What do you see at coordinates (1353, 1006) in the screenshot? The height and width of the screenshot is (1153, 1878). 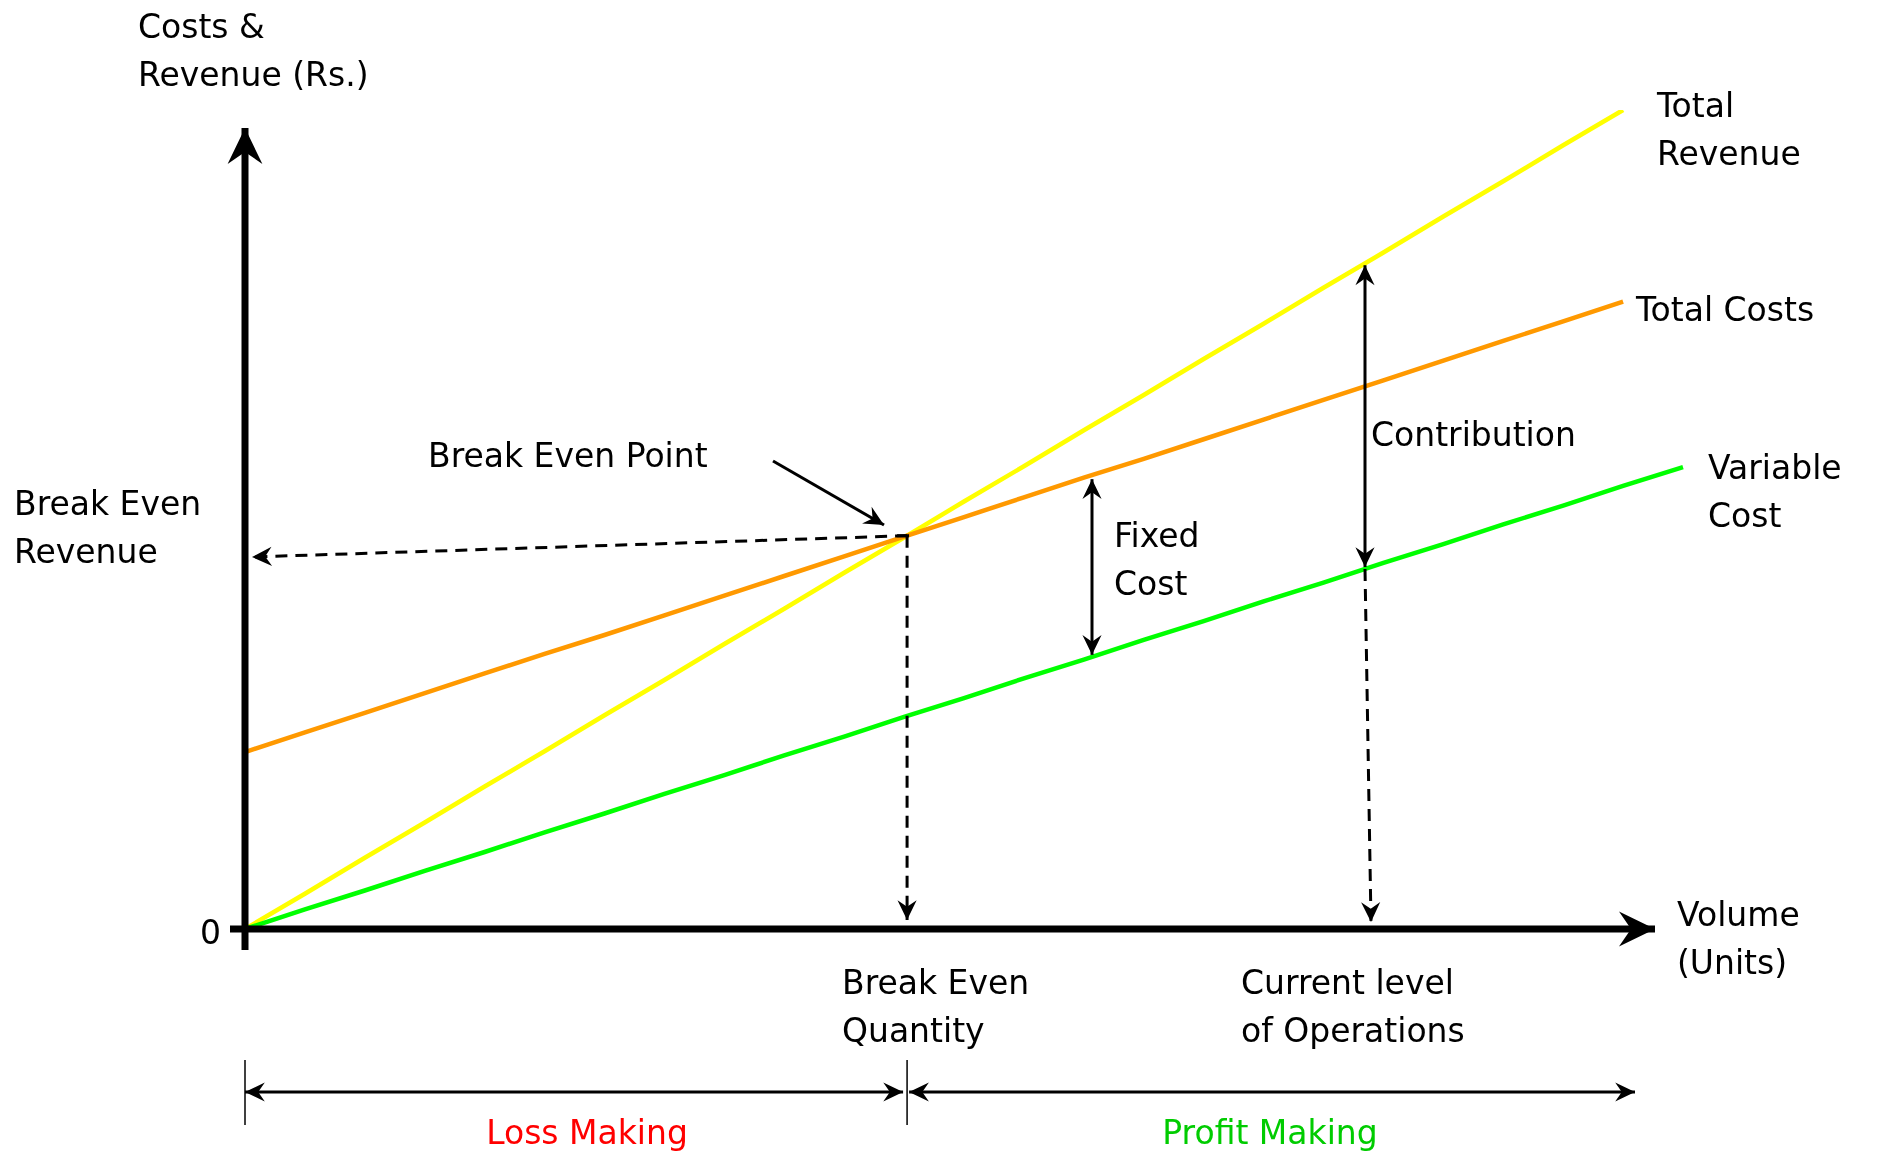 I see `text: Current level of Operations` at bounding box center [1353, 1006].